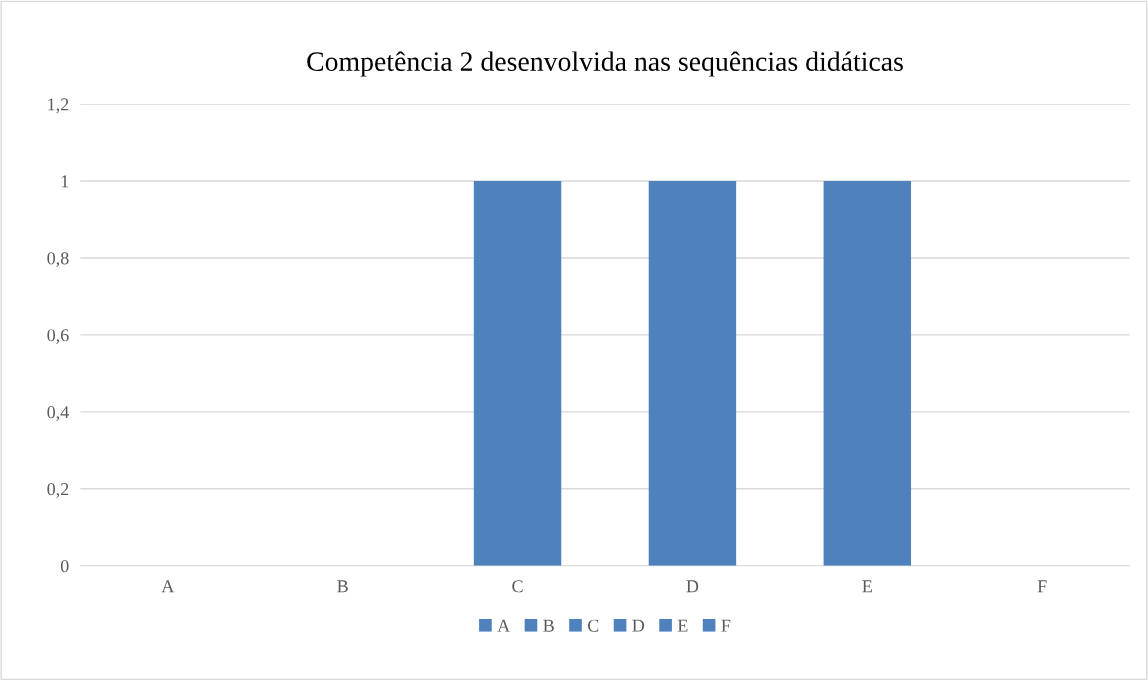 This screenshot has width=1148, height=680. I want to click on y-tick-label: 0,2, so click(58, 490).